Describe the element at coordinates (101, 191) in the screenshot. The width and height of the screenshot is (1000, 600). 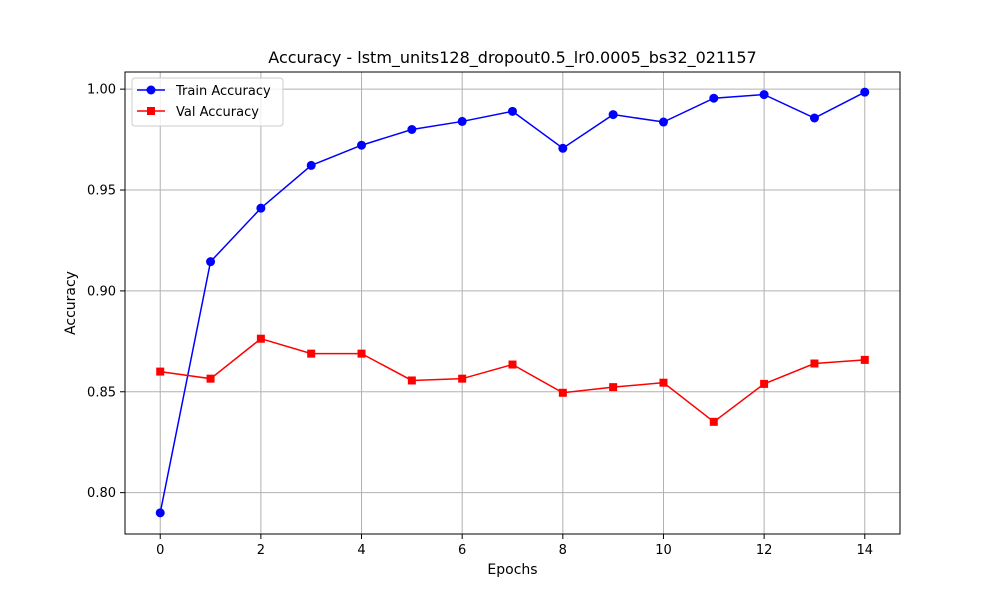
I see `y-tick-label: 0.95` at that location.